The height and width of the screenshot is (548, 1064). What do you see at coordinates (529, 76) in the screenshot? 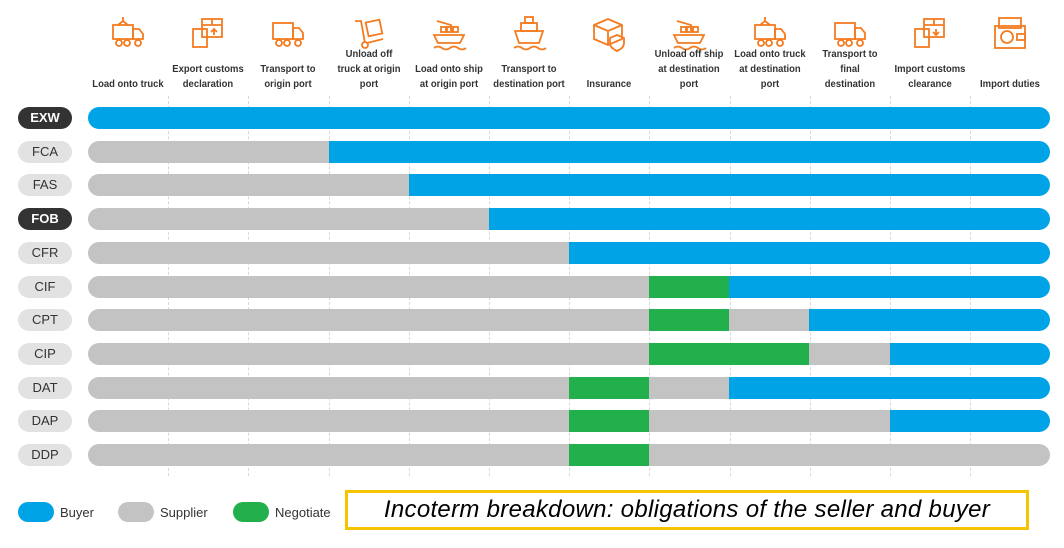
I see `column-label: Transport to destination port` at bounding box center [529, 76].